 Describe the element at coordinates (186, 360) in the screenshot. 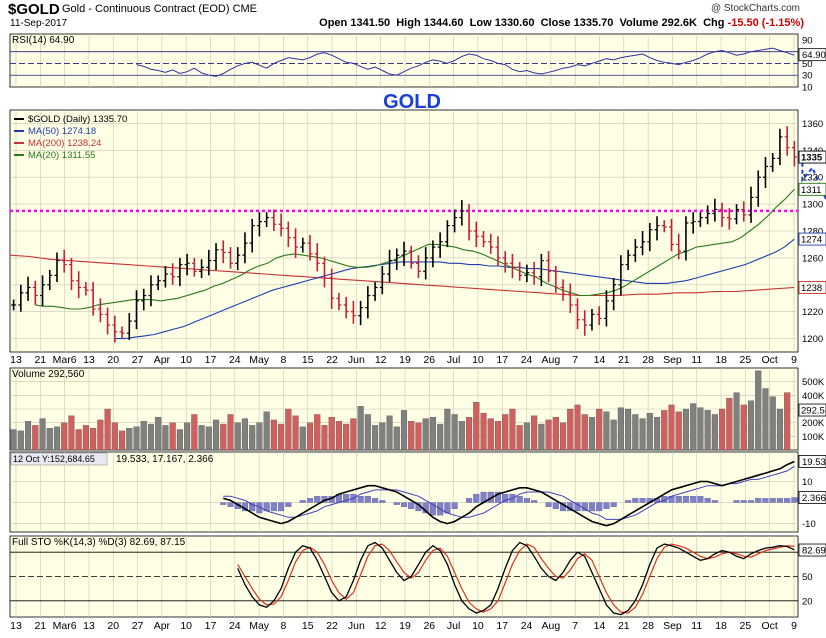

I see `price-xtick-7: 10` at that location.